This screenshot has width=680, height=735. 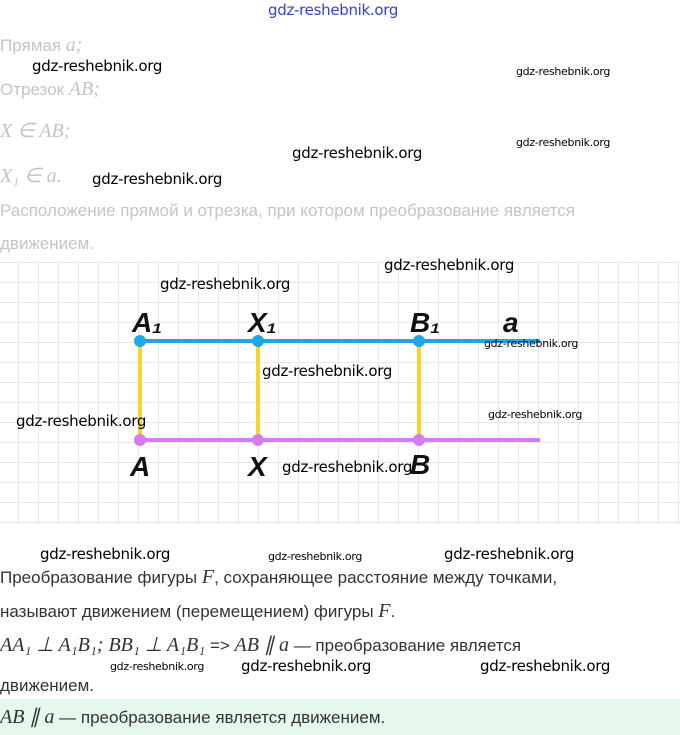 I want to click on point-b1, so click(x=419, y=341).